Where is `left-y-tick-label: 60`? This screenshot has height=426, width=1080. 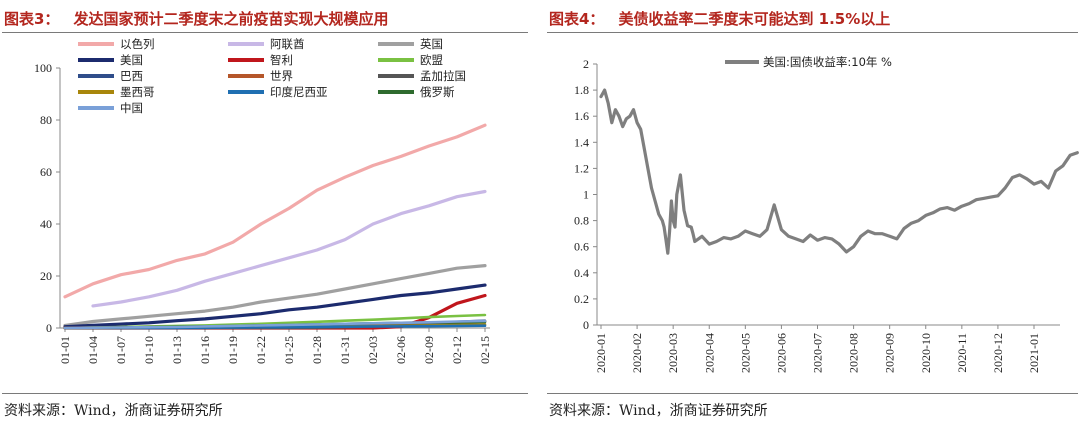
left-y-tick-label: 60 is located at coordinates (46, 172).